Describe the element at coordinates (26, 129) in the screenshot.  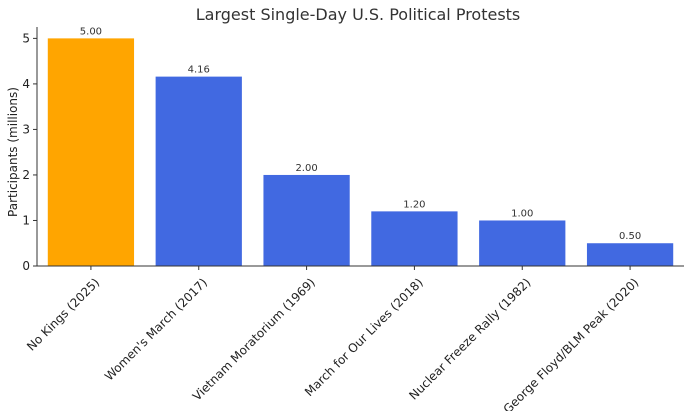
I see `y-tick-label-3: 3` at that location.